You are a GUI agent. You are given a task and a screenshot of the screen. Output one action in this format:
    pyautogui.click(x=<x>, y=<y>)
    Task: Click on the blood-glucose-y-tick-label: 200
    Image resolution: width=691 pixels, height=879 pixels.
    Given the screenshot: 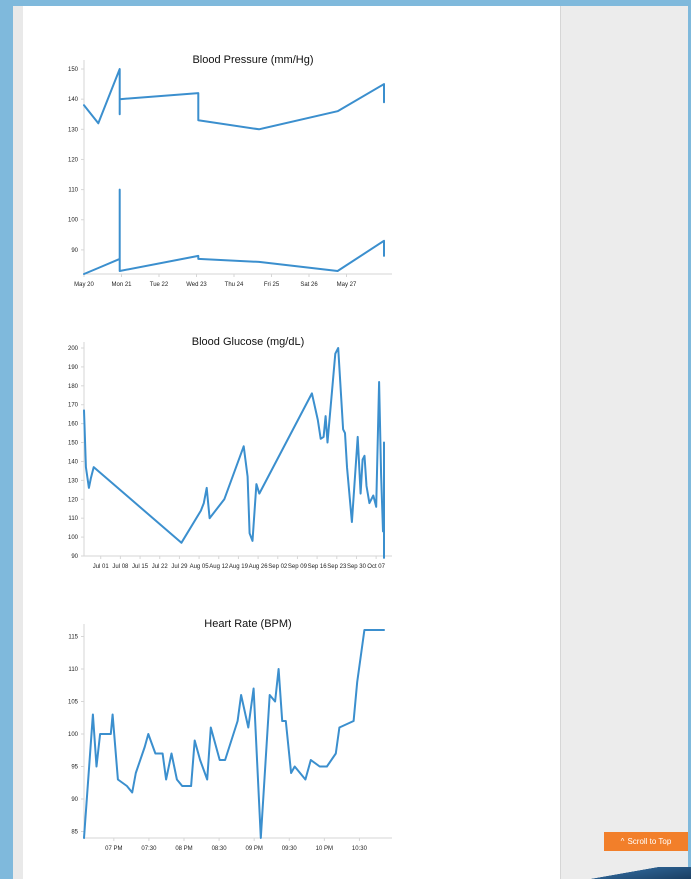 What is the action you would take?
    pyautogui.click(x=73, y=349)
    